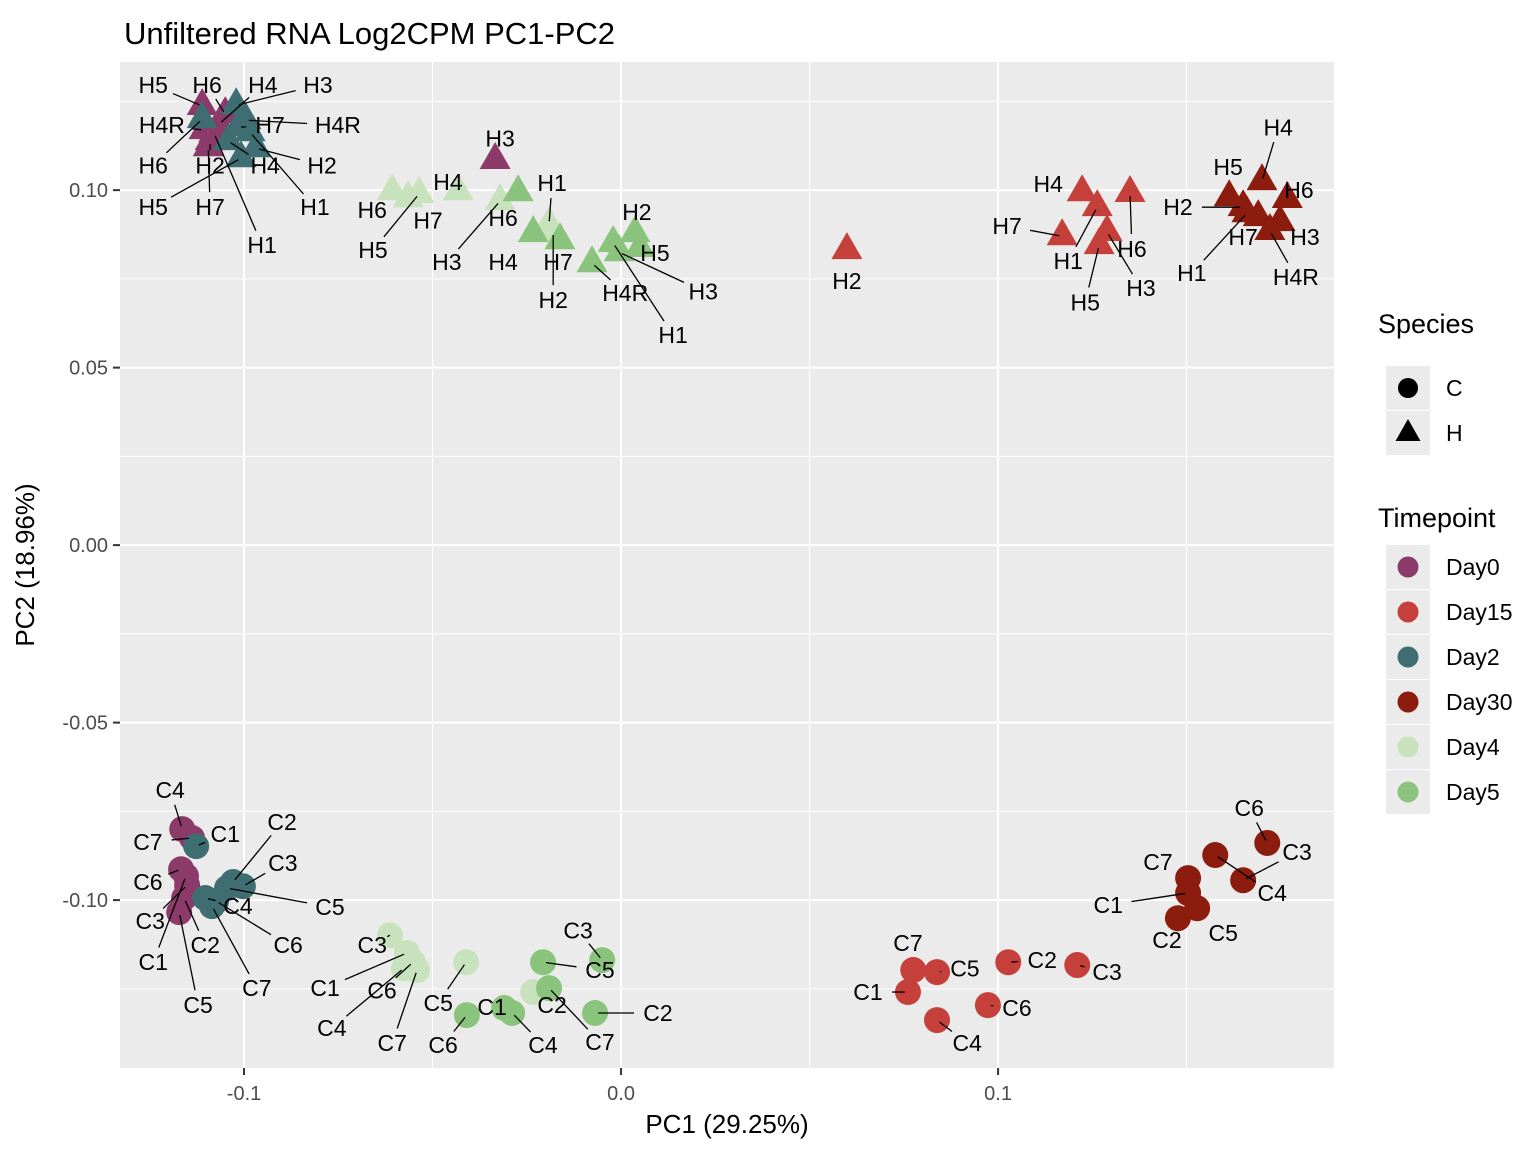 This screenshot has width=1536, height=1157. I want to click on point-label-Day4-H5: H5, so click(372, 250).